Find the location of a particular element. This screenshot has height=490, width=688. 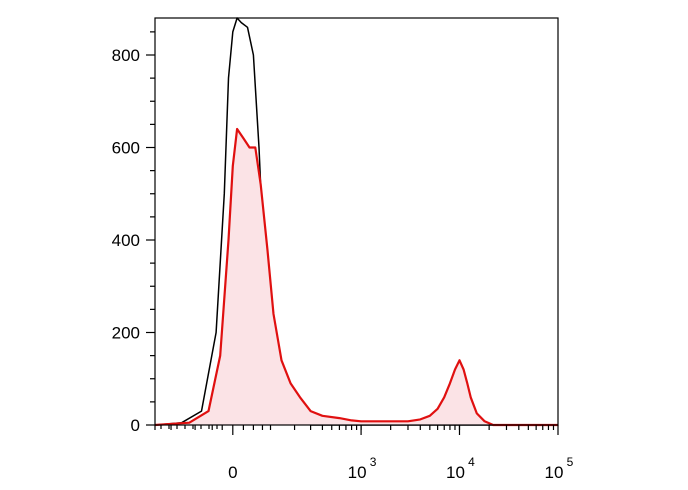

y-axis: 0 200 400 600 800 is located at coordinates (133, 233).